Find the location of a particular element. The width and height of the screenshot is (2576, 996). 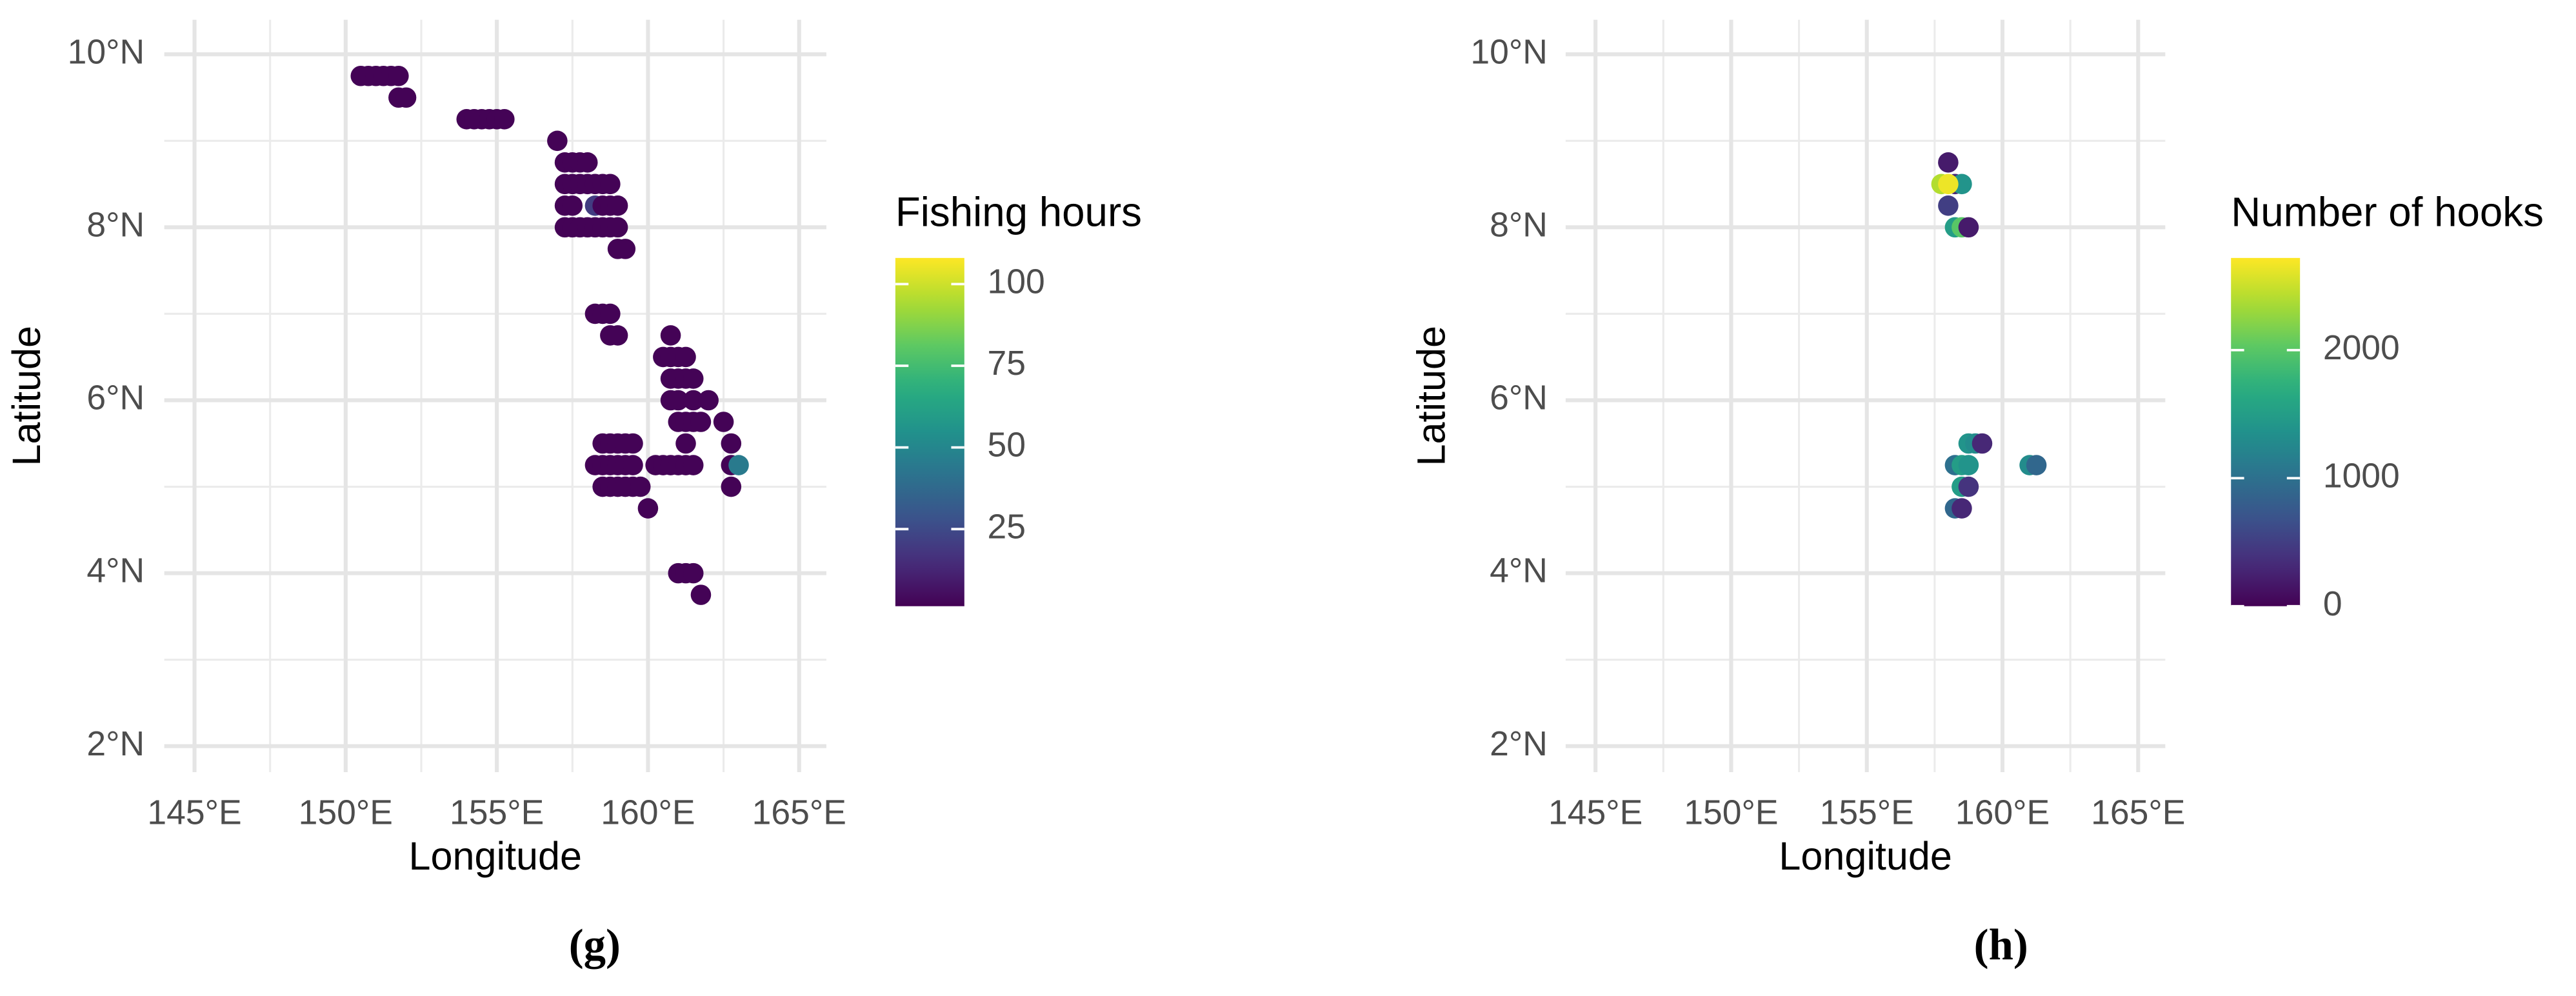

colorbar-tick-label: 25 is located at coordinates (1006, 527).